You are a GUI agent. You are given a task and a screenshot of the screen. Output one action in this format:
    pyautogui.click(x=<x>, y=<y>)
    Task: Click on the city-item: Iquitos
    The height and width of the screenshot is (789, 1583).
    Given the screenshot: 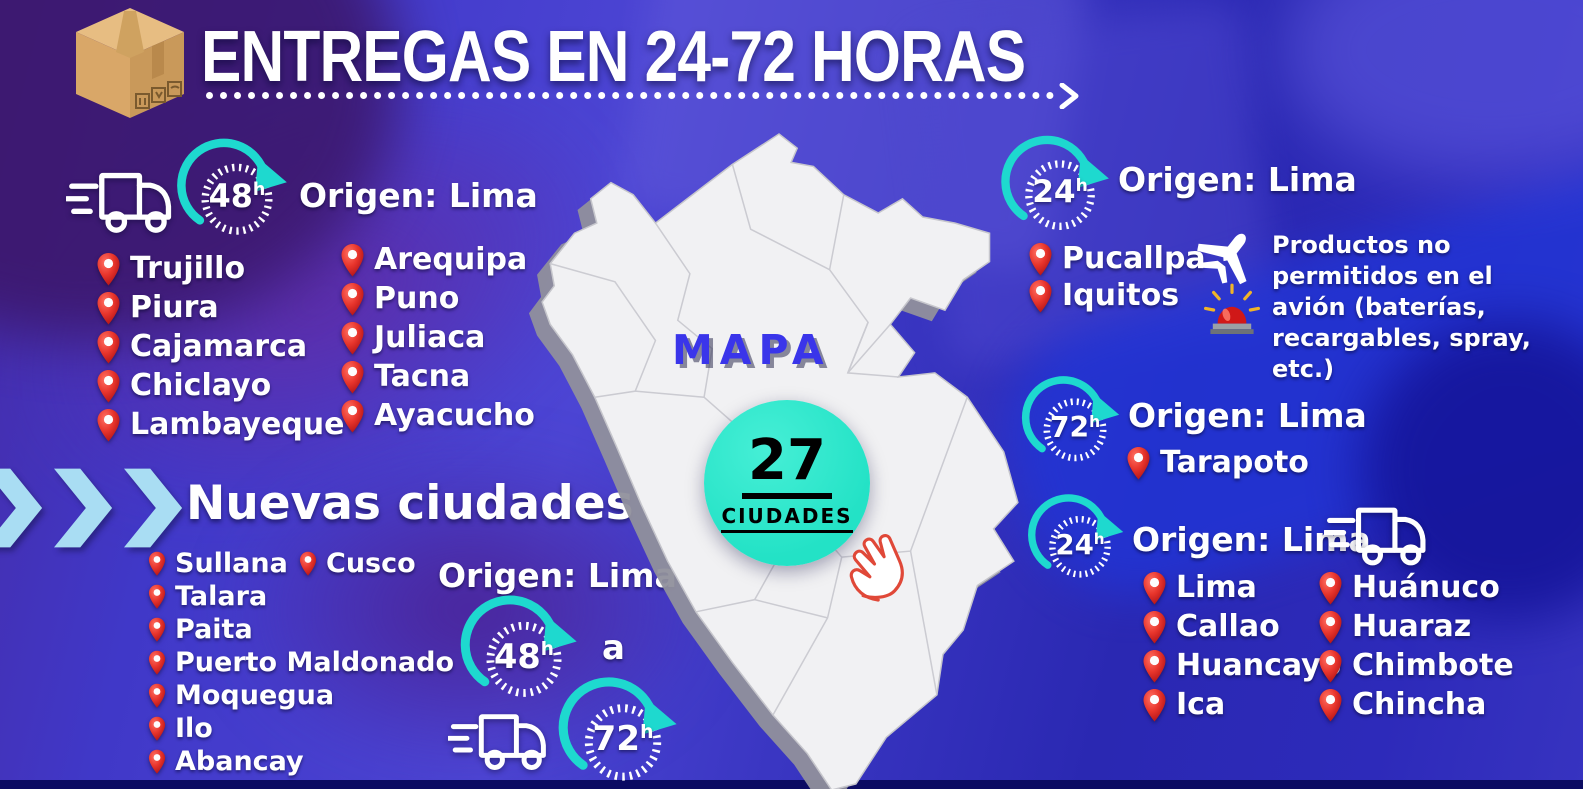 What is the action you would take?
    pyautogui.click(x=1117, y=295)
    